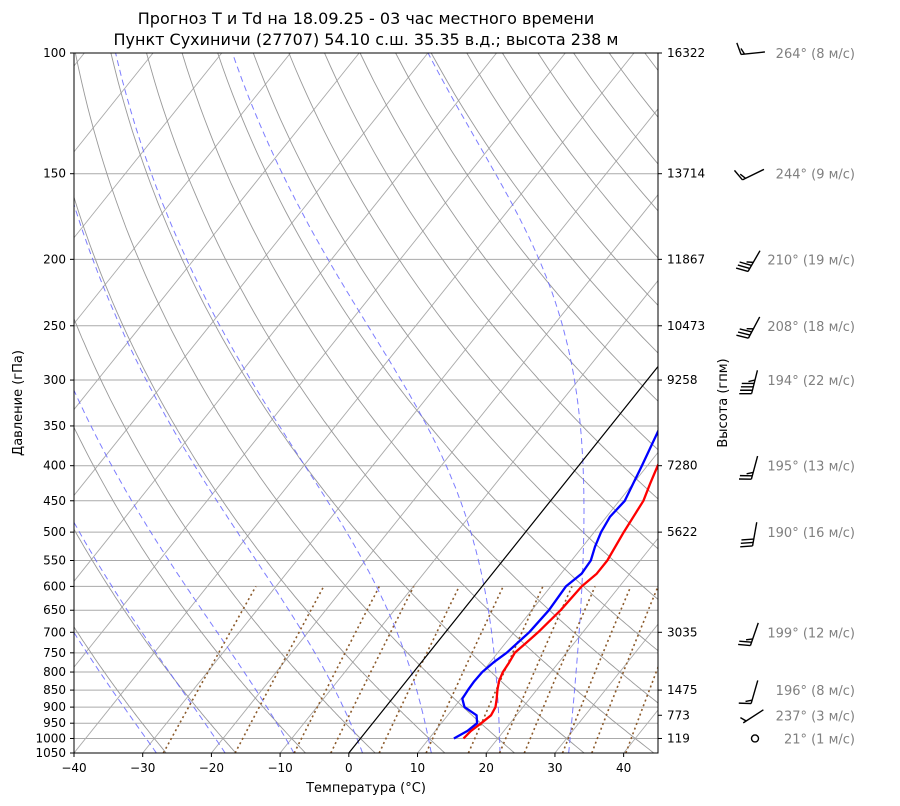  What do you see at coordinates (686, 174) in the screenshot?
I see `height-tick-label: 13714` at bounding box center [686, 174].